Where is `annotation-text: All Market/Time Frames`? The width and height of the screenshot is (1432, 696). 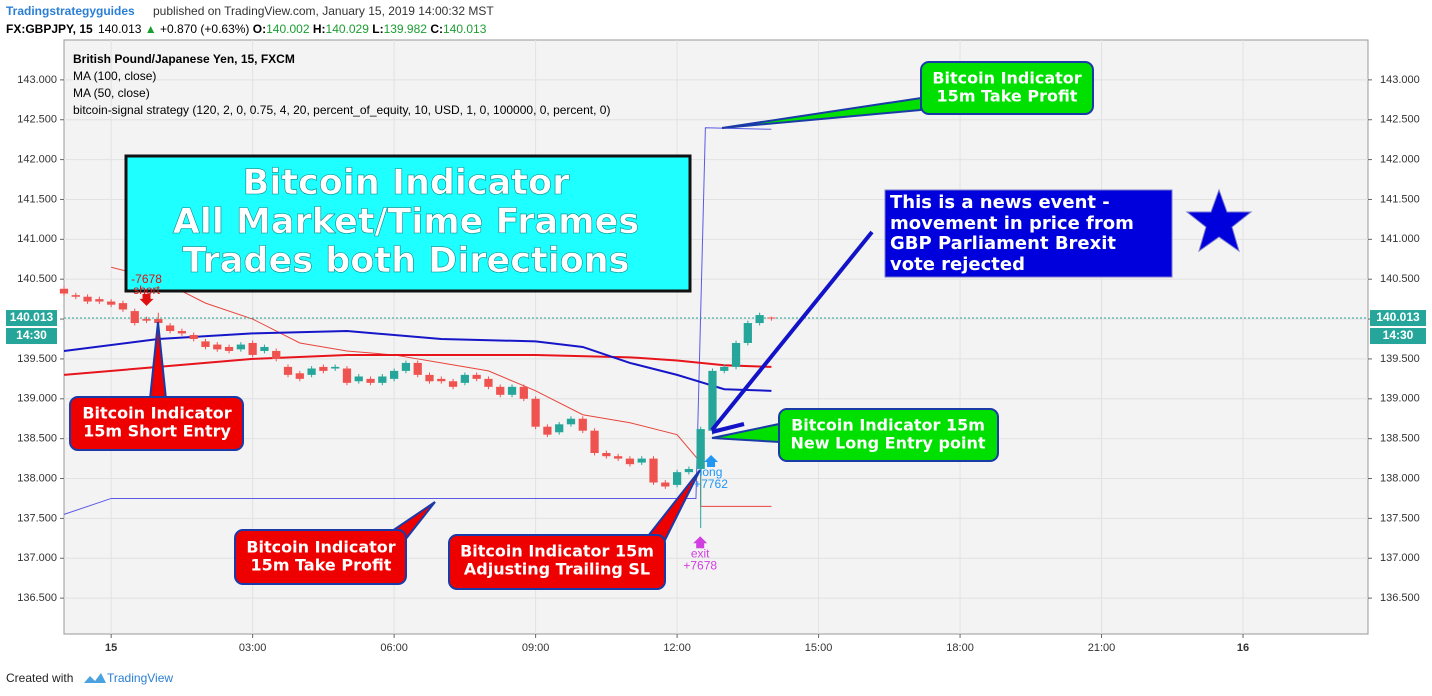 annotation-text: All Market/Time Frames is located at coordinates (406, 222).